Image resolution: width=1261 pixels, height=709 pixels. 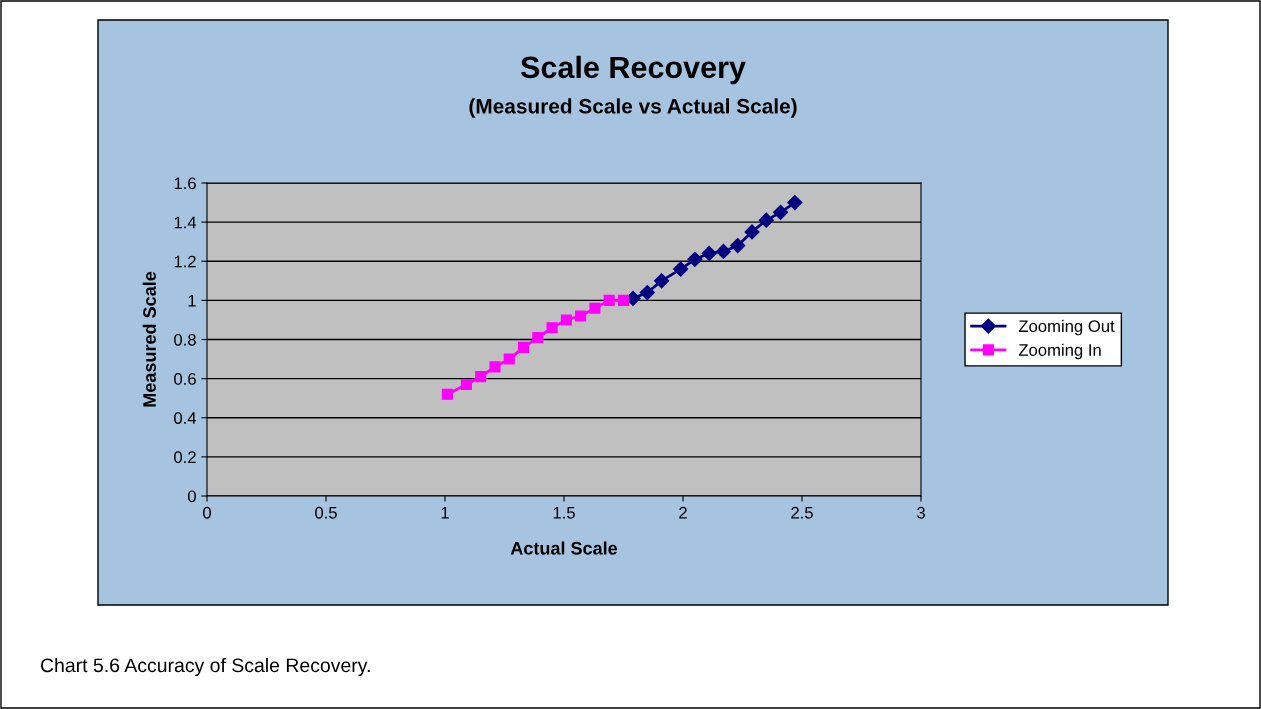 What do you see at coordinates (185, 222) in the screenshot?
I see `y-tick-label: 1.4` at bounding box center [185, 222].